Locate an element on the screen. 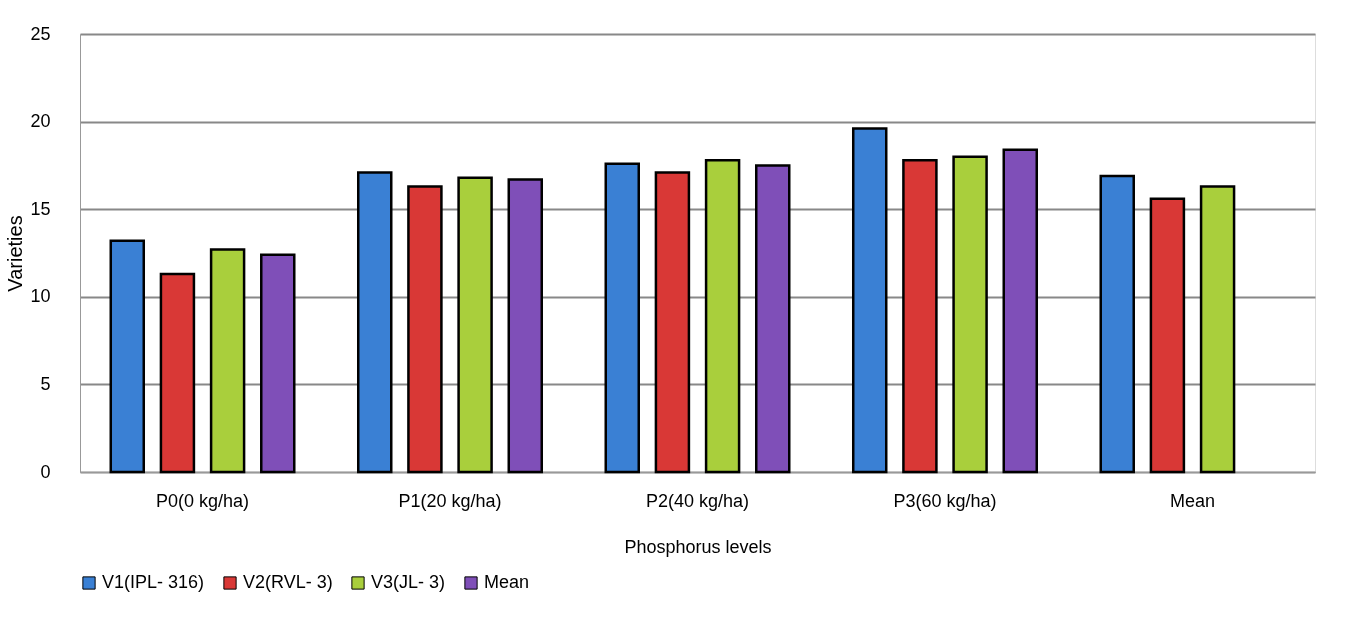 This screenshot has height=624, width=1358. x-tick-label: P3(60 kg/ha) is located at coordinates (945, 500).